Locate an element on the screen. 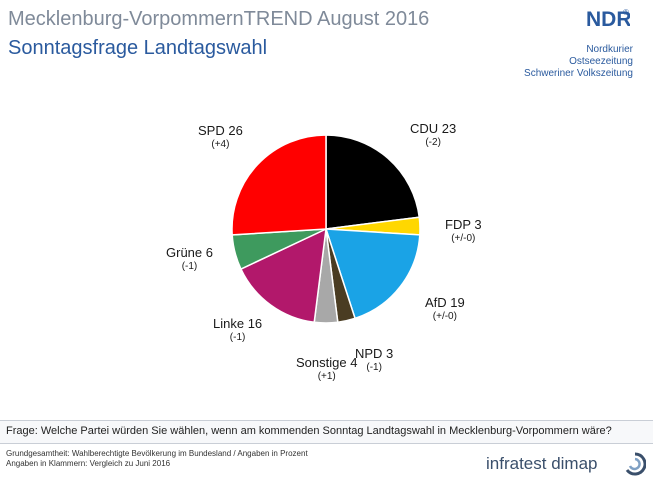 The image size is (653, 483). slice-label-npd: NPD 3 (-1) is located at coordinates (374, 360).